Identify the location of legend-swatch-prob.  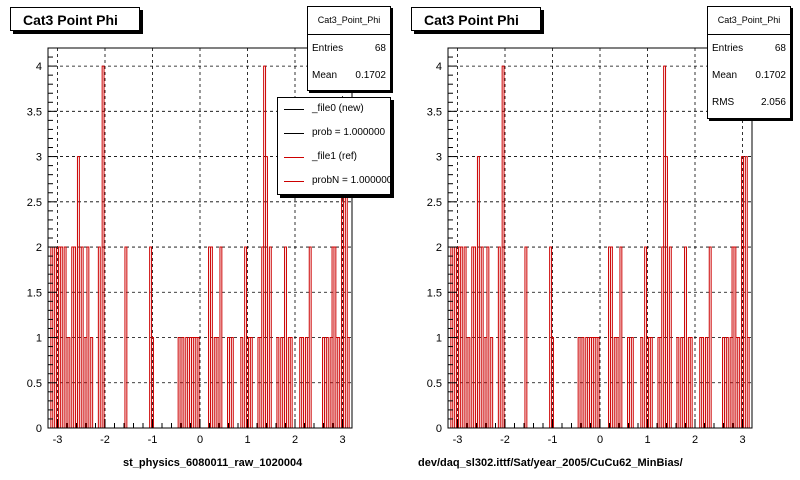
(294, 133).